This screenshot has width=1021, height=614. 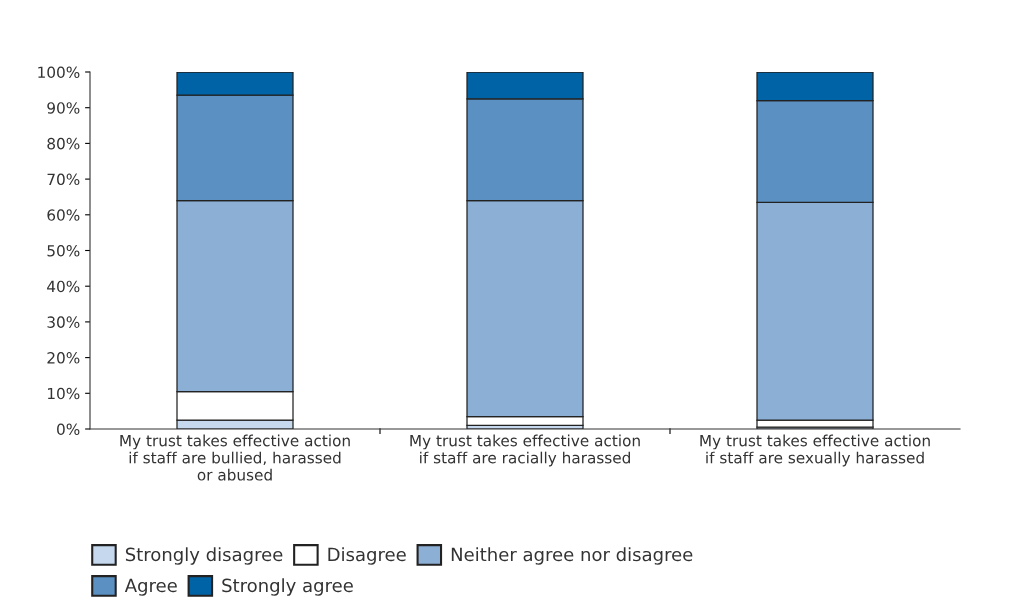 What do you see at coordinates (64, 393) in the screenshot?
I see `y-tick-label: 10%` at bounding box center [64, 393].